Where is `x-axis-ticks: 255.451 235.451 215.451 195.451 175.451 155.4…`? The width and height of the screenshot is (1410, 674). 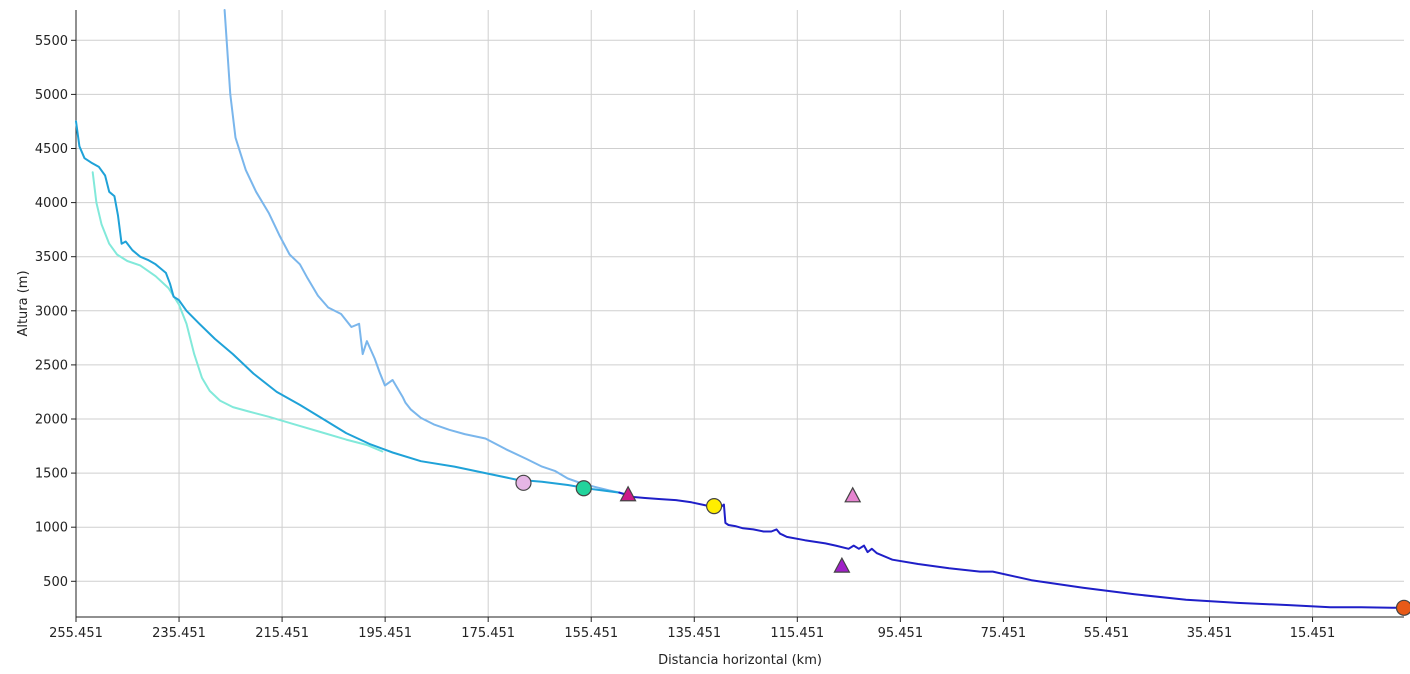 x-axis-ticks: 255.451 235.451 215.451 195.451 175.451 155.4… is located at coordinates (692, 629).